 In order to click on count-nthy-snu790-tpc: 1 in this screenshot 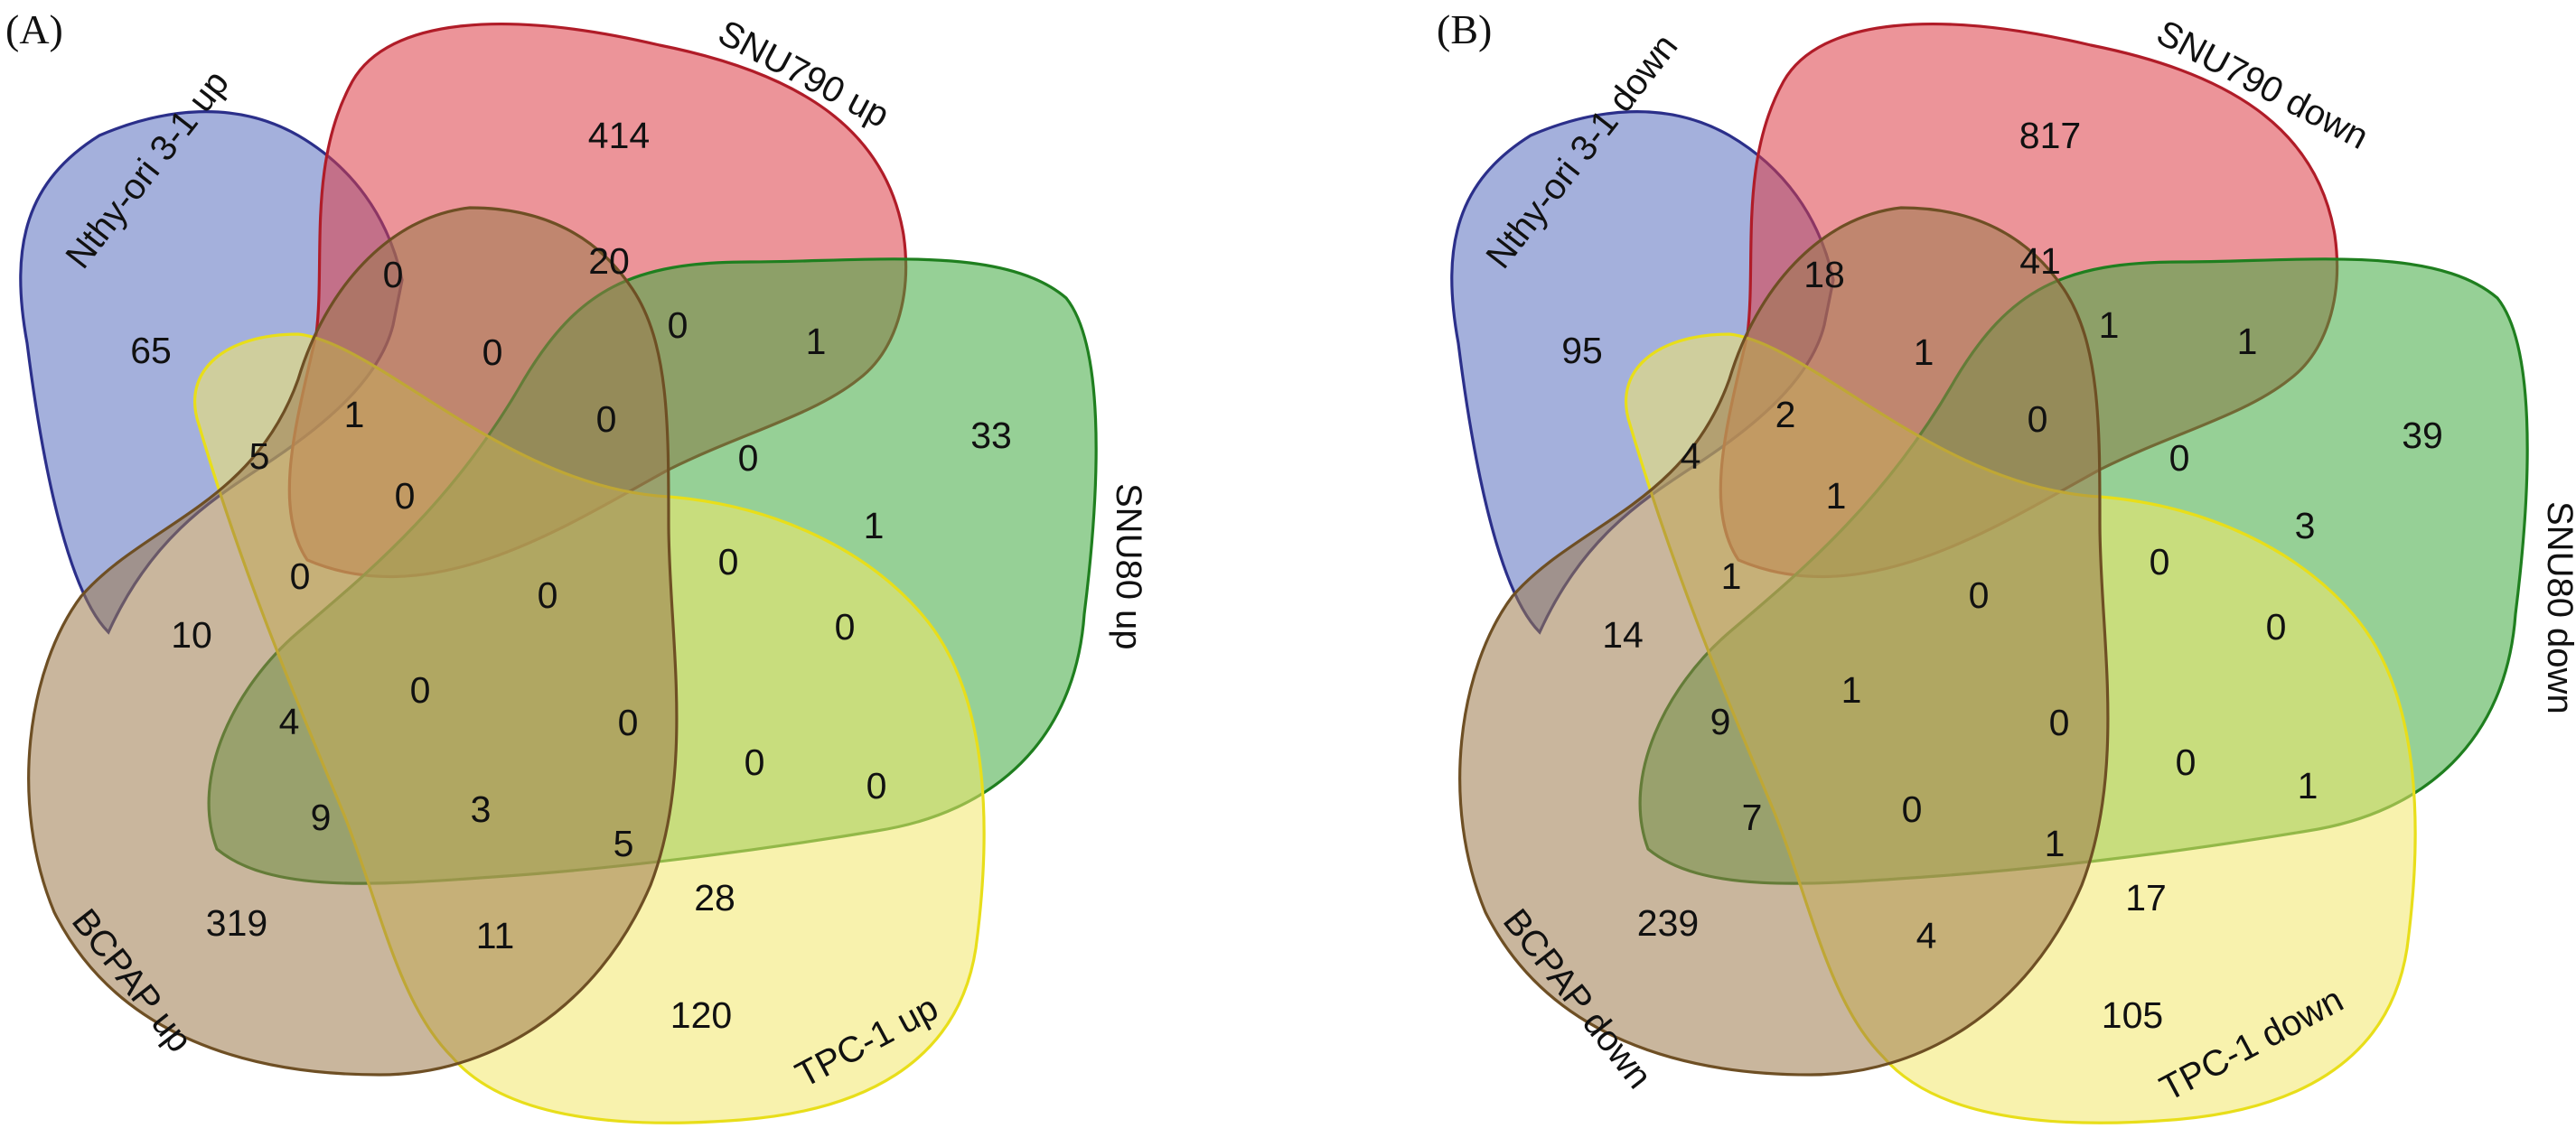, I will do `click(1924, 352)`.